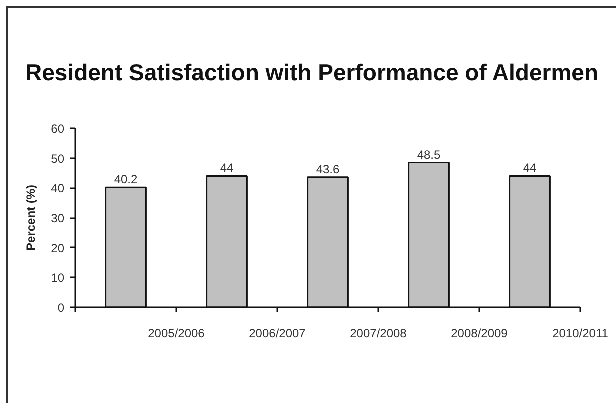  Describe the element at coordinates (177, 333) in the screenshot. I see `x-tick-label: 2005/2006` at that location.